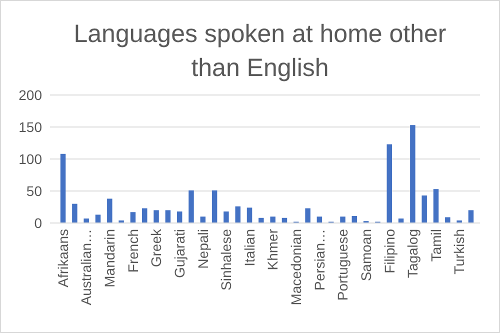 The image size is (500, 333). Describe the element at coordinates (202, 249) in the screenshot. I see `x-tick-label: Nepali` at that location.